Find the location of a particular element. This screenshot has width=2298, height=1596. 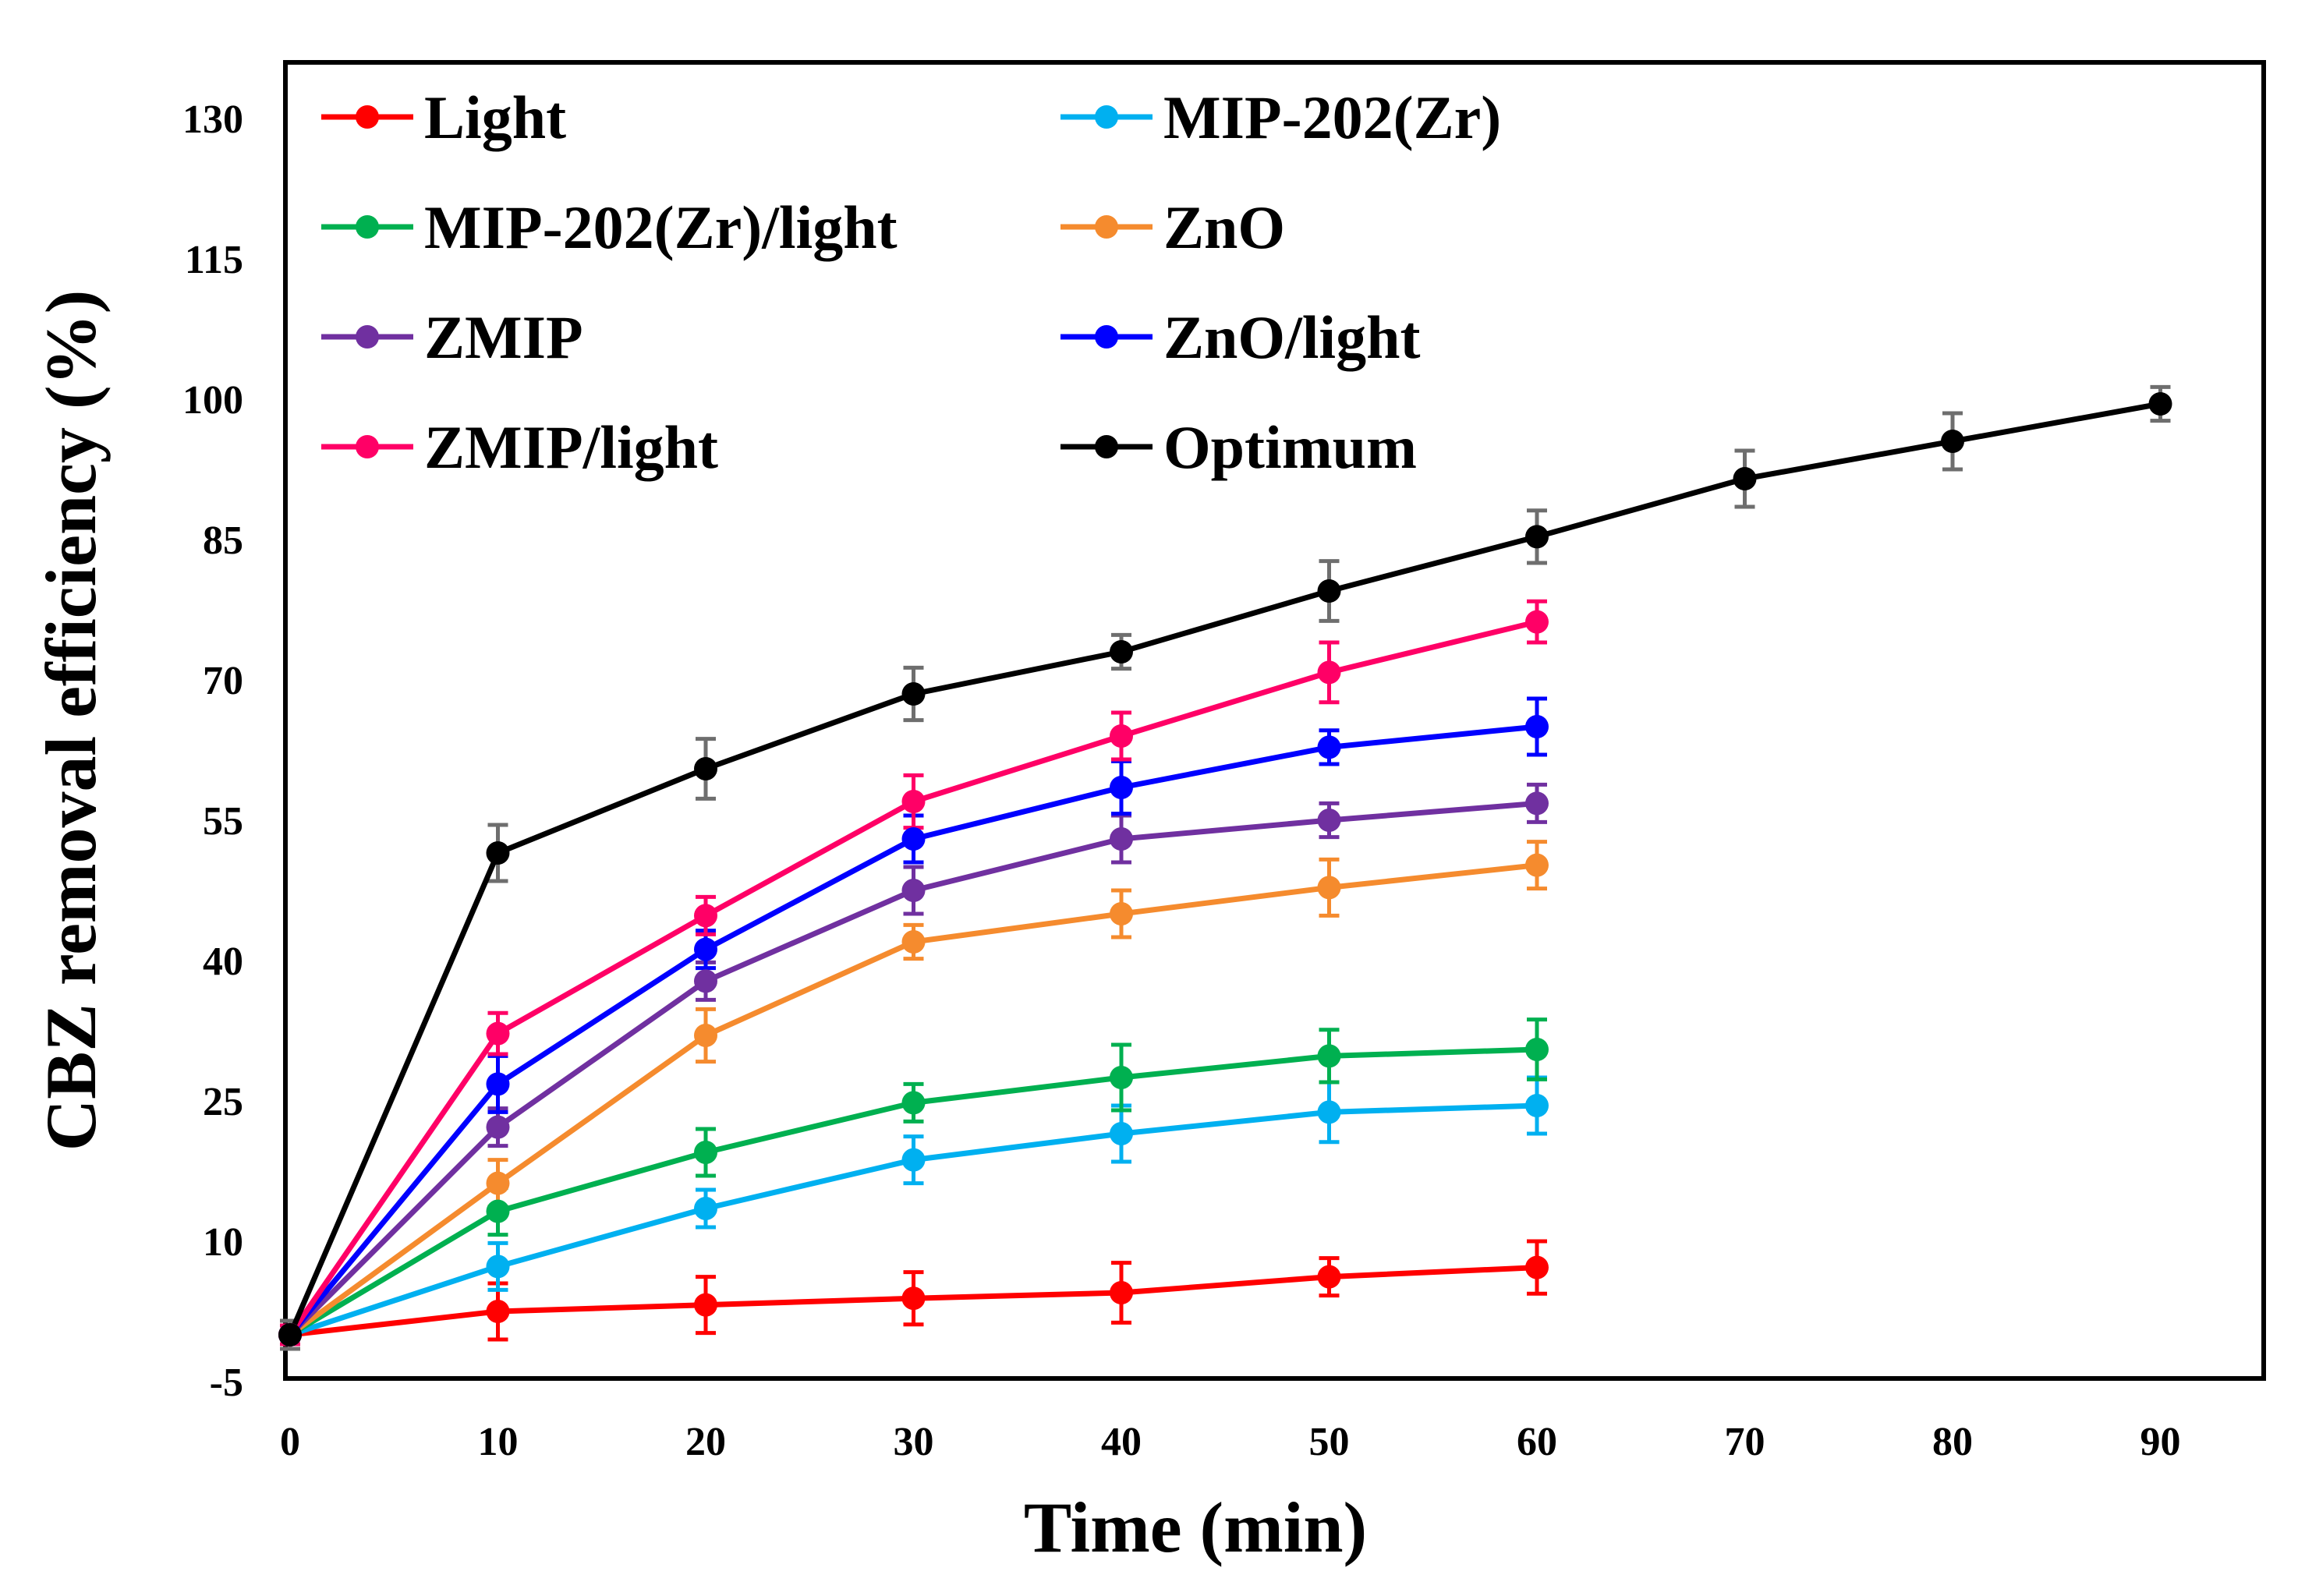

legend-item-zno-light: ZnO/light is located at coordinates (1240, 337).